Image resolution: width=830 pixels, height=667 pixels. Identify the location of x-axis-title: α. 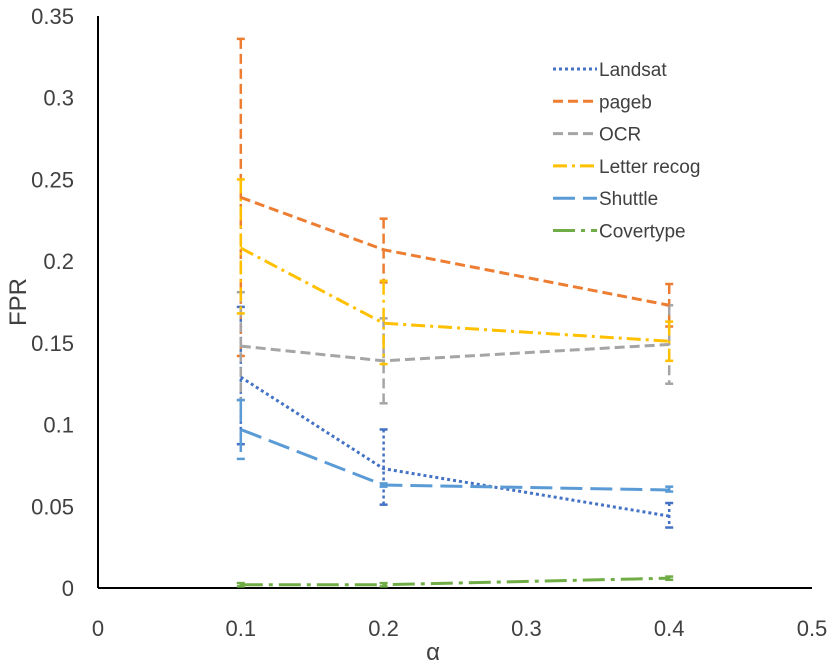
(433, 652).